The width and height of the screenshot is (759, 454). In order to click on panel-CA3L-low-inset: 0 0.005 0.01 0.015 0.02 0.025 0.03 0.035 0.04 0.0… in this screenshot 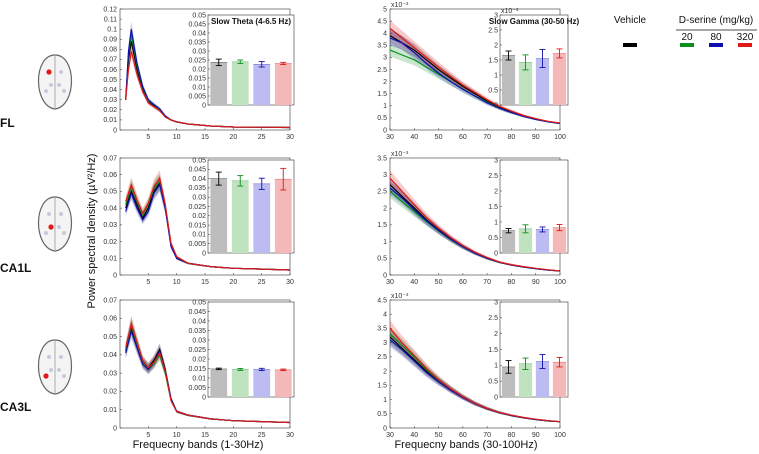, I will do `click(241, 350)`.